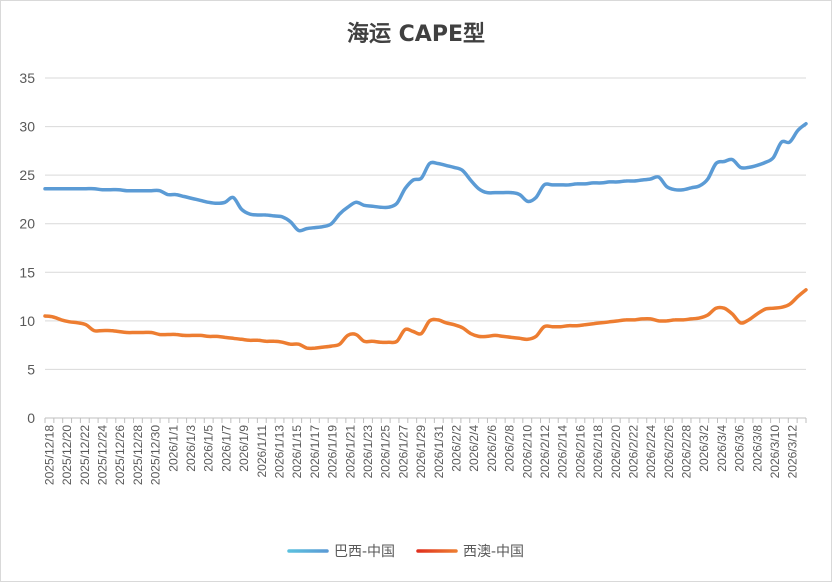 The height and width of the screenshot is (582, 832). What do you see at coordinates (722, 448) in the screenshot?
I see `x-tick-label: 2026/3/4` at bounding box center [722, 448].